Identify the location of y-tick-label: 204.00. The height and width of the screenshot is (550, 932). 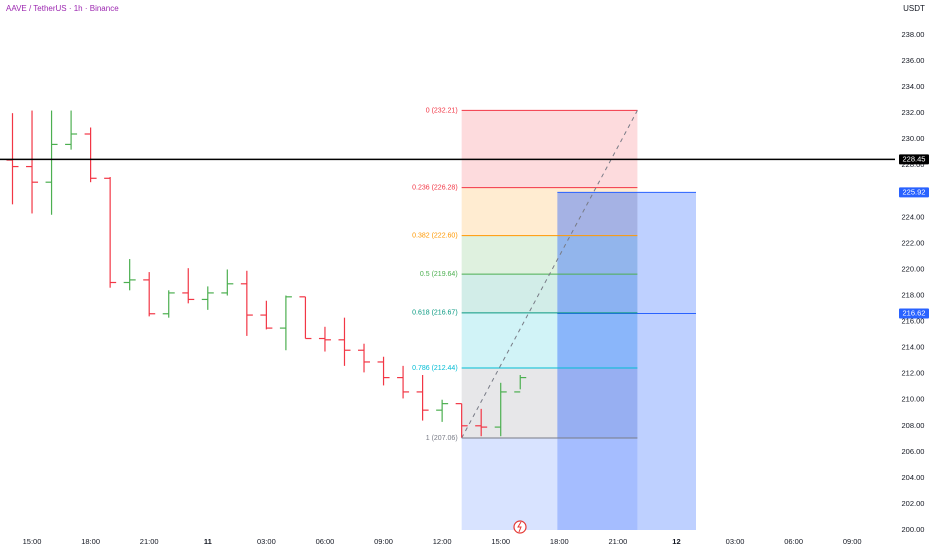
(913, 477).